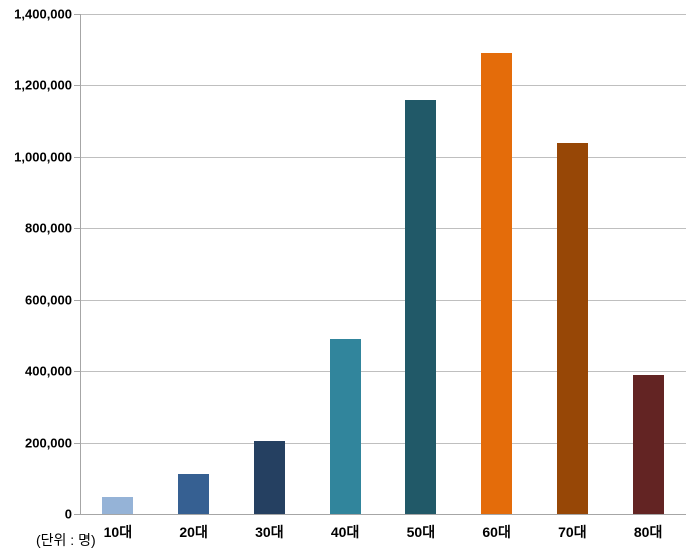  What do you see at coordinates (193, 532) in the screenshot?
I see `x-axis-label: 20대` at bounding box center [193, 532].